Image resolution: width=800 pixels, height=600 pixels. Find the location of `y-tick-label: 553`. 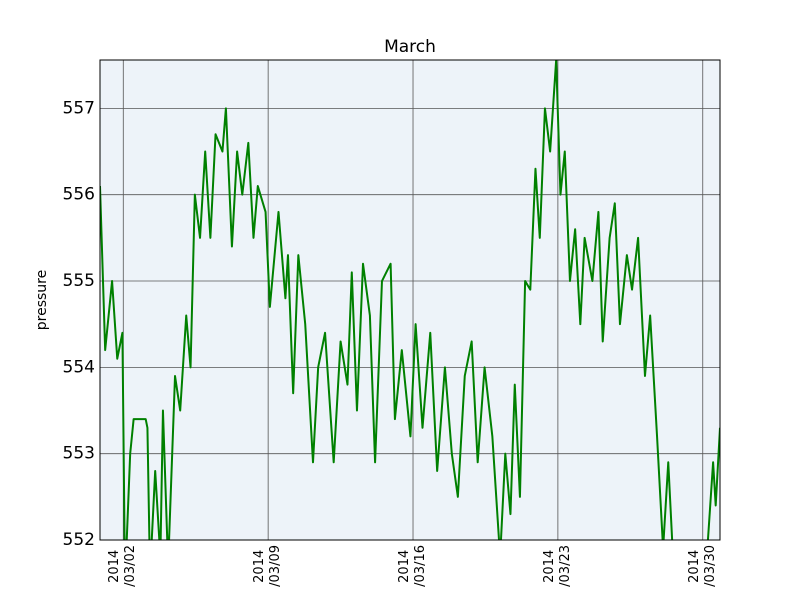

y-tick-label: 553 is located at coordinates (79, 454).